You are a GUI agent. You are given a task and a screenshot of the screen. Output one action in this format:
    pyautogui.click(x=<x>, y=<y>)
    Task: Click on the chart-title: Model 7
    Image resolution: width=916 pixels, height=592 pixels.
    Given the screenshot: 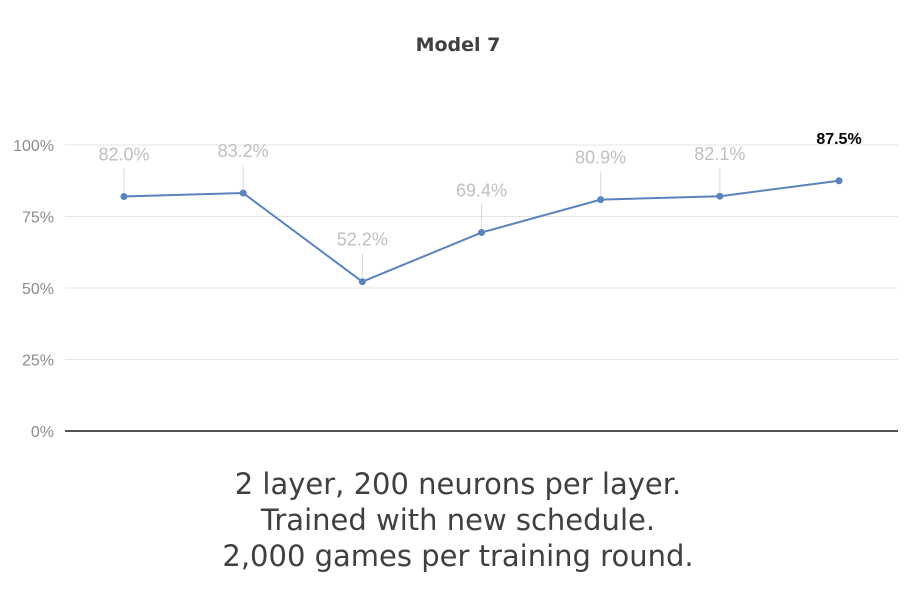 What is the action you would take?
    pyautogui.click(x=458, y=45)
    